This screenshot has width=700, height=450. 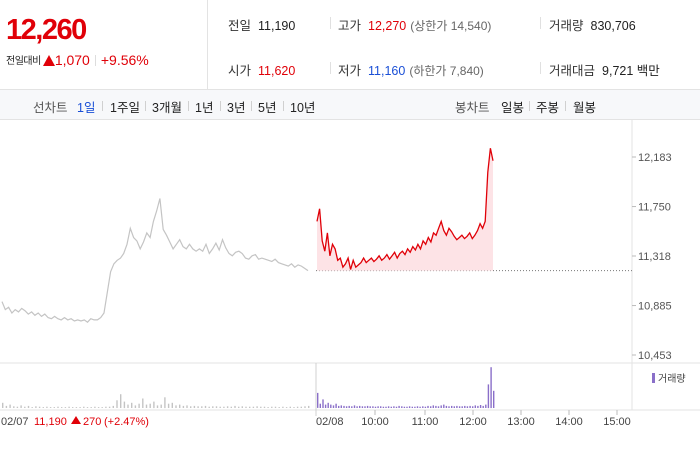 What do you see at coordinates (473, 422) in the screenshot?
I see `x-tick-label: 12:00` at bounding box center [473, 422].